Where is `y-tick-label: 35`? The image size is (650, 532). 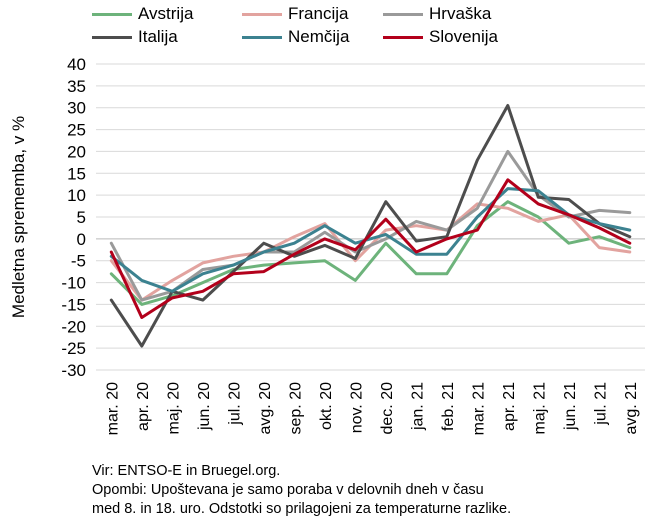
y-tick-label: 35 is located at coordinates (76, 86).